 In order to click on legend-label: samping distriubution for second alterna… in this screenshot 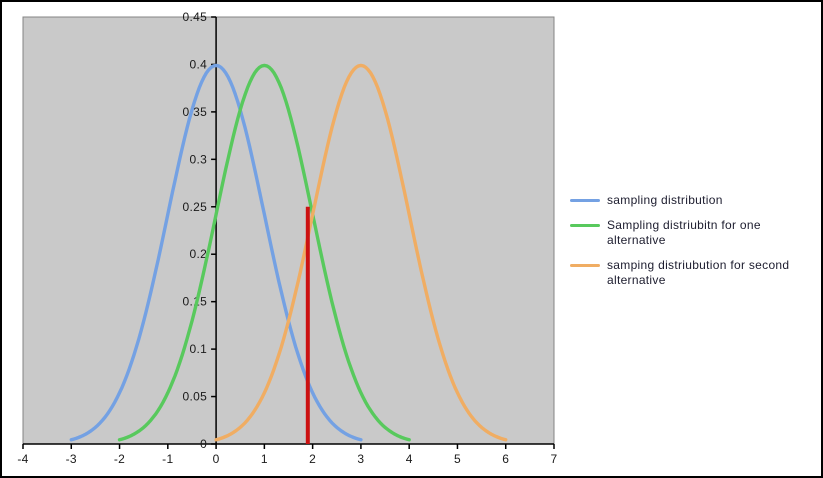, I will do `click(698, 272)`.